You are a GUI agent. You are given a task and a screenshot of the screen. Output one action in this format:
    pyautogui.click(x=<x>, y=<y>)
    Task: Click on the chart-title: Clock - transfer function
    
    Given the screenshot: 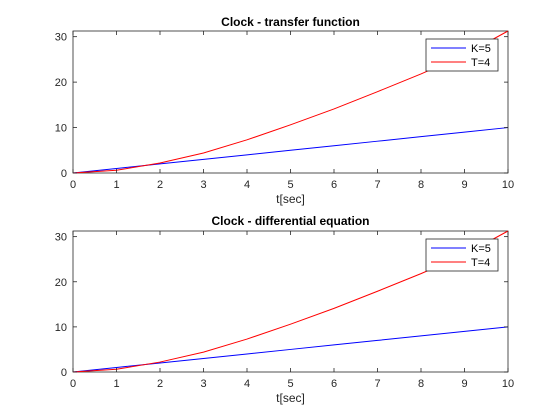 What is the action you would take?
    pyautogui.click(x=290, y=22)
    